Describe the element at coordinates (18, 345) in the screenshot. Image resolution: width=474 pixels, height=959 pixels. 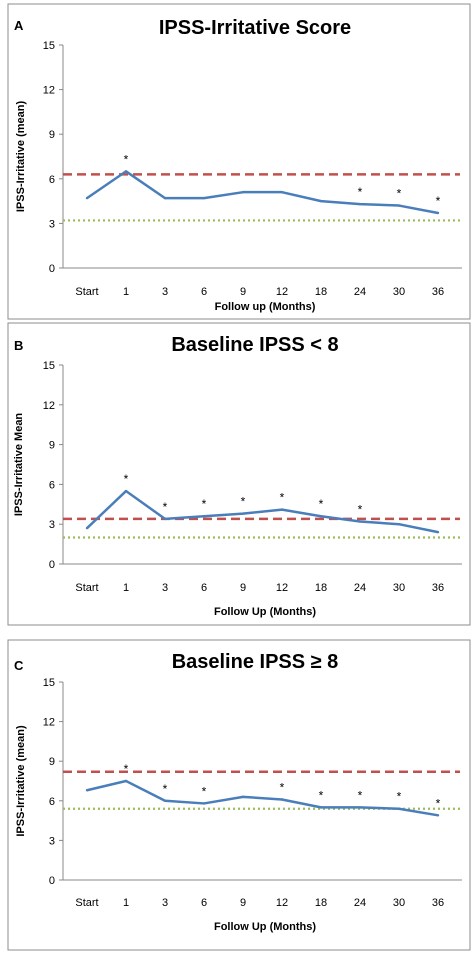
I see `panel-label: B` at that location.